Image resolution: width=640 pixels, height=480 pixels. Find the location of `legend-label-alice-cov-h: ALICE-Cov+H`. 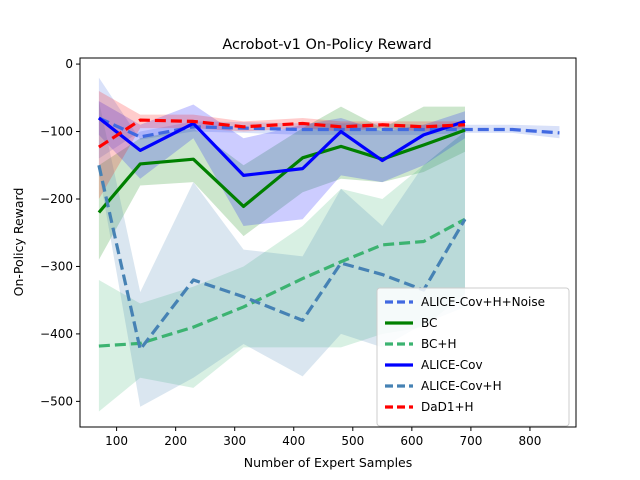

legend-label-alice-cov-h: ALICE-Cov+H is located at coordinates (461, 386).